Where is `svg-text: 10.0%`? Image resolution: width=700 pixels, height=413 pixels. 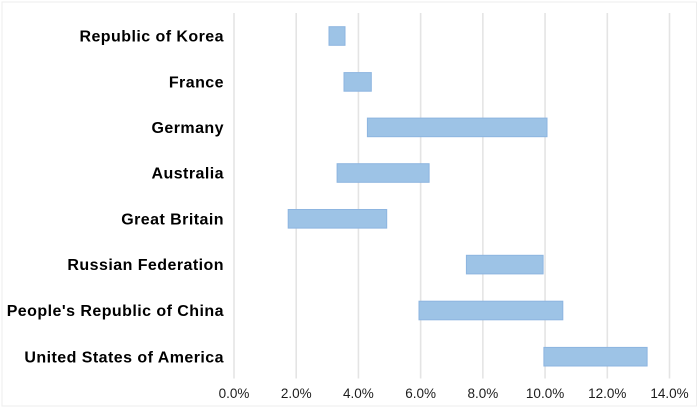 svg-text: 10.0% is located at coordinates (545, 393).